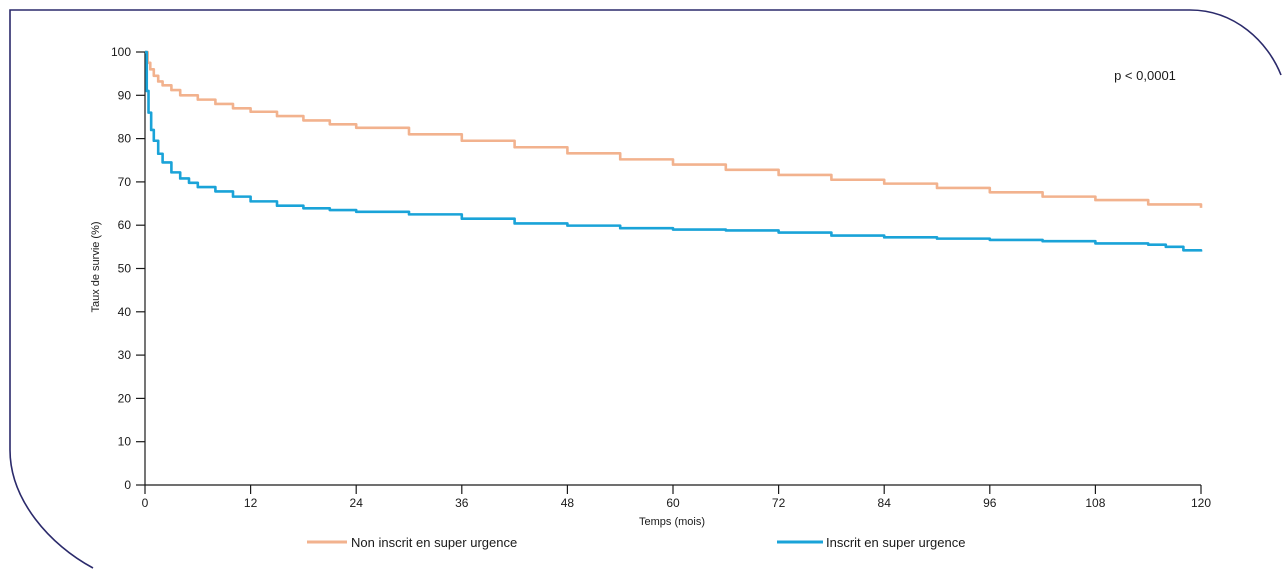  I want to click on y-tick-label: 0, so click(127, 485).